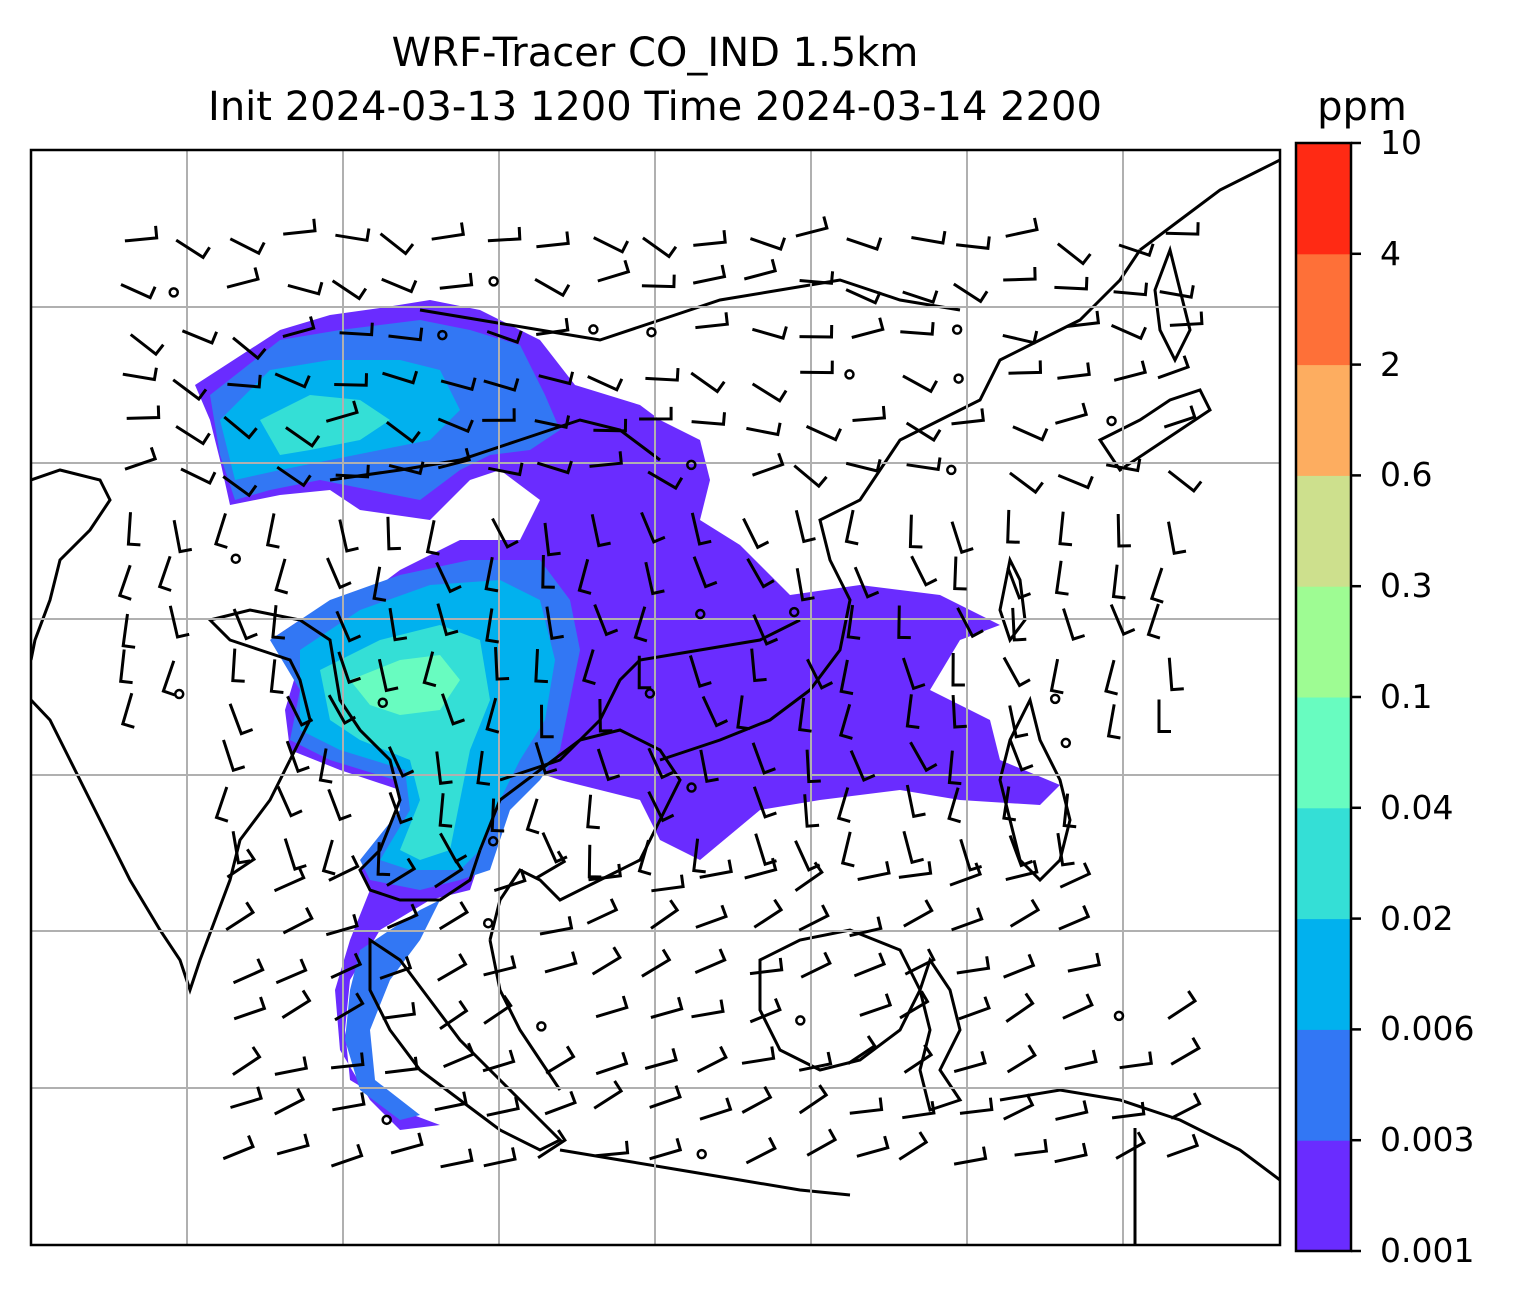 This screenshot has width=1528, height=1306. I want to click on coastline-korea-japan, so click(1209, 205).